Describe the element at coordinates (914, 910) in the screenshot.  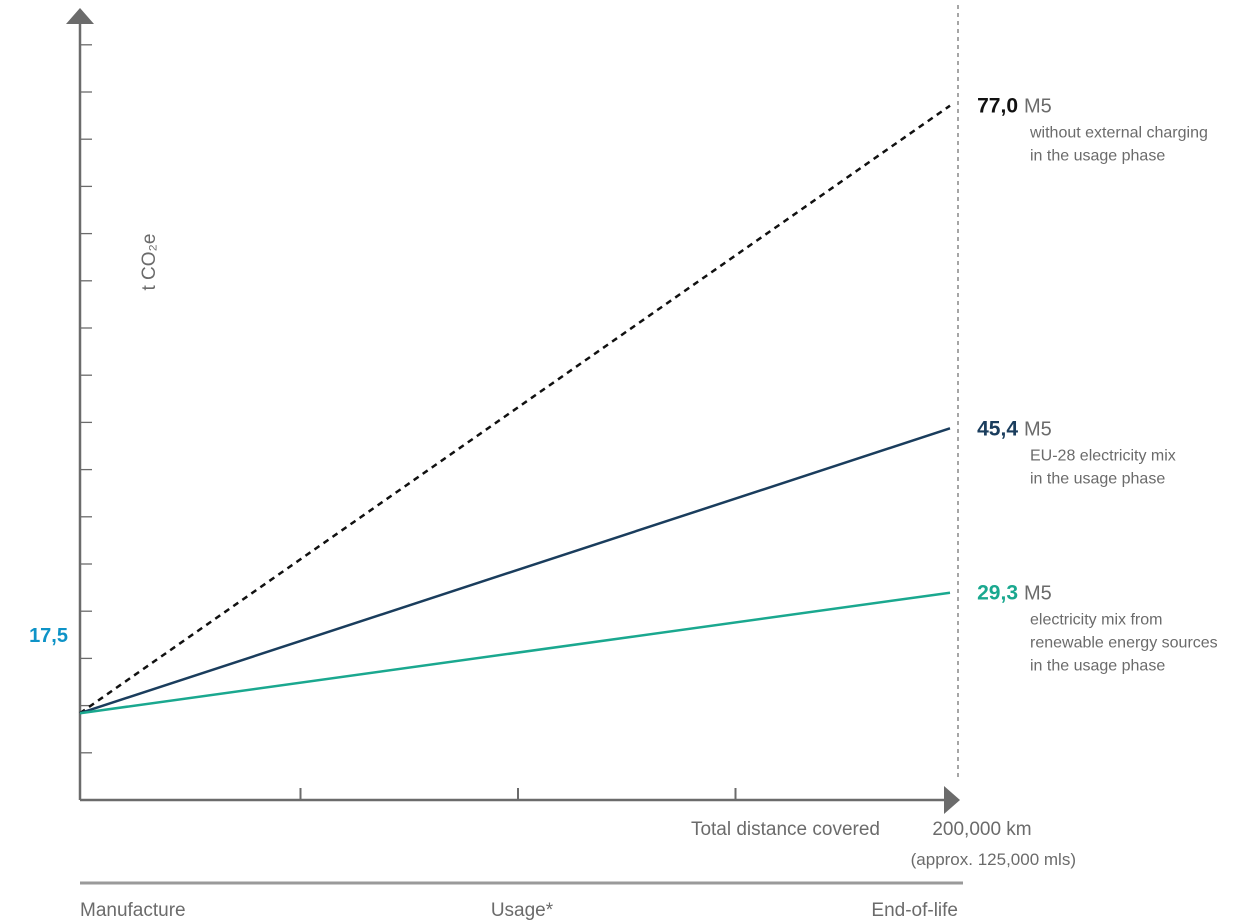
I see `phase-end-of-life: End-of-life` at that location.